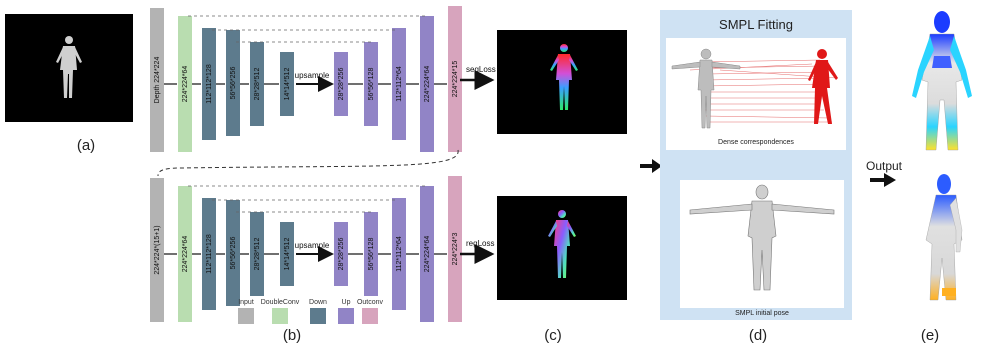 The image size is (989, 355). What do you see at coordinates (346, 302) in the screenshot?
I see `legend-label-up: Up` at bounding box center [346, 302].